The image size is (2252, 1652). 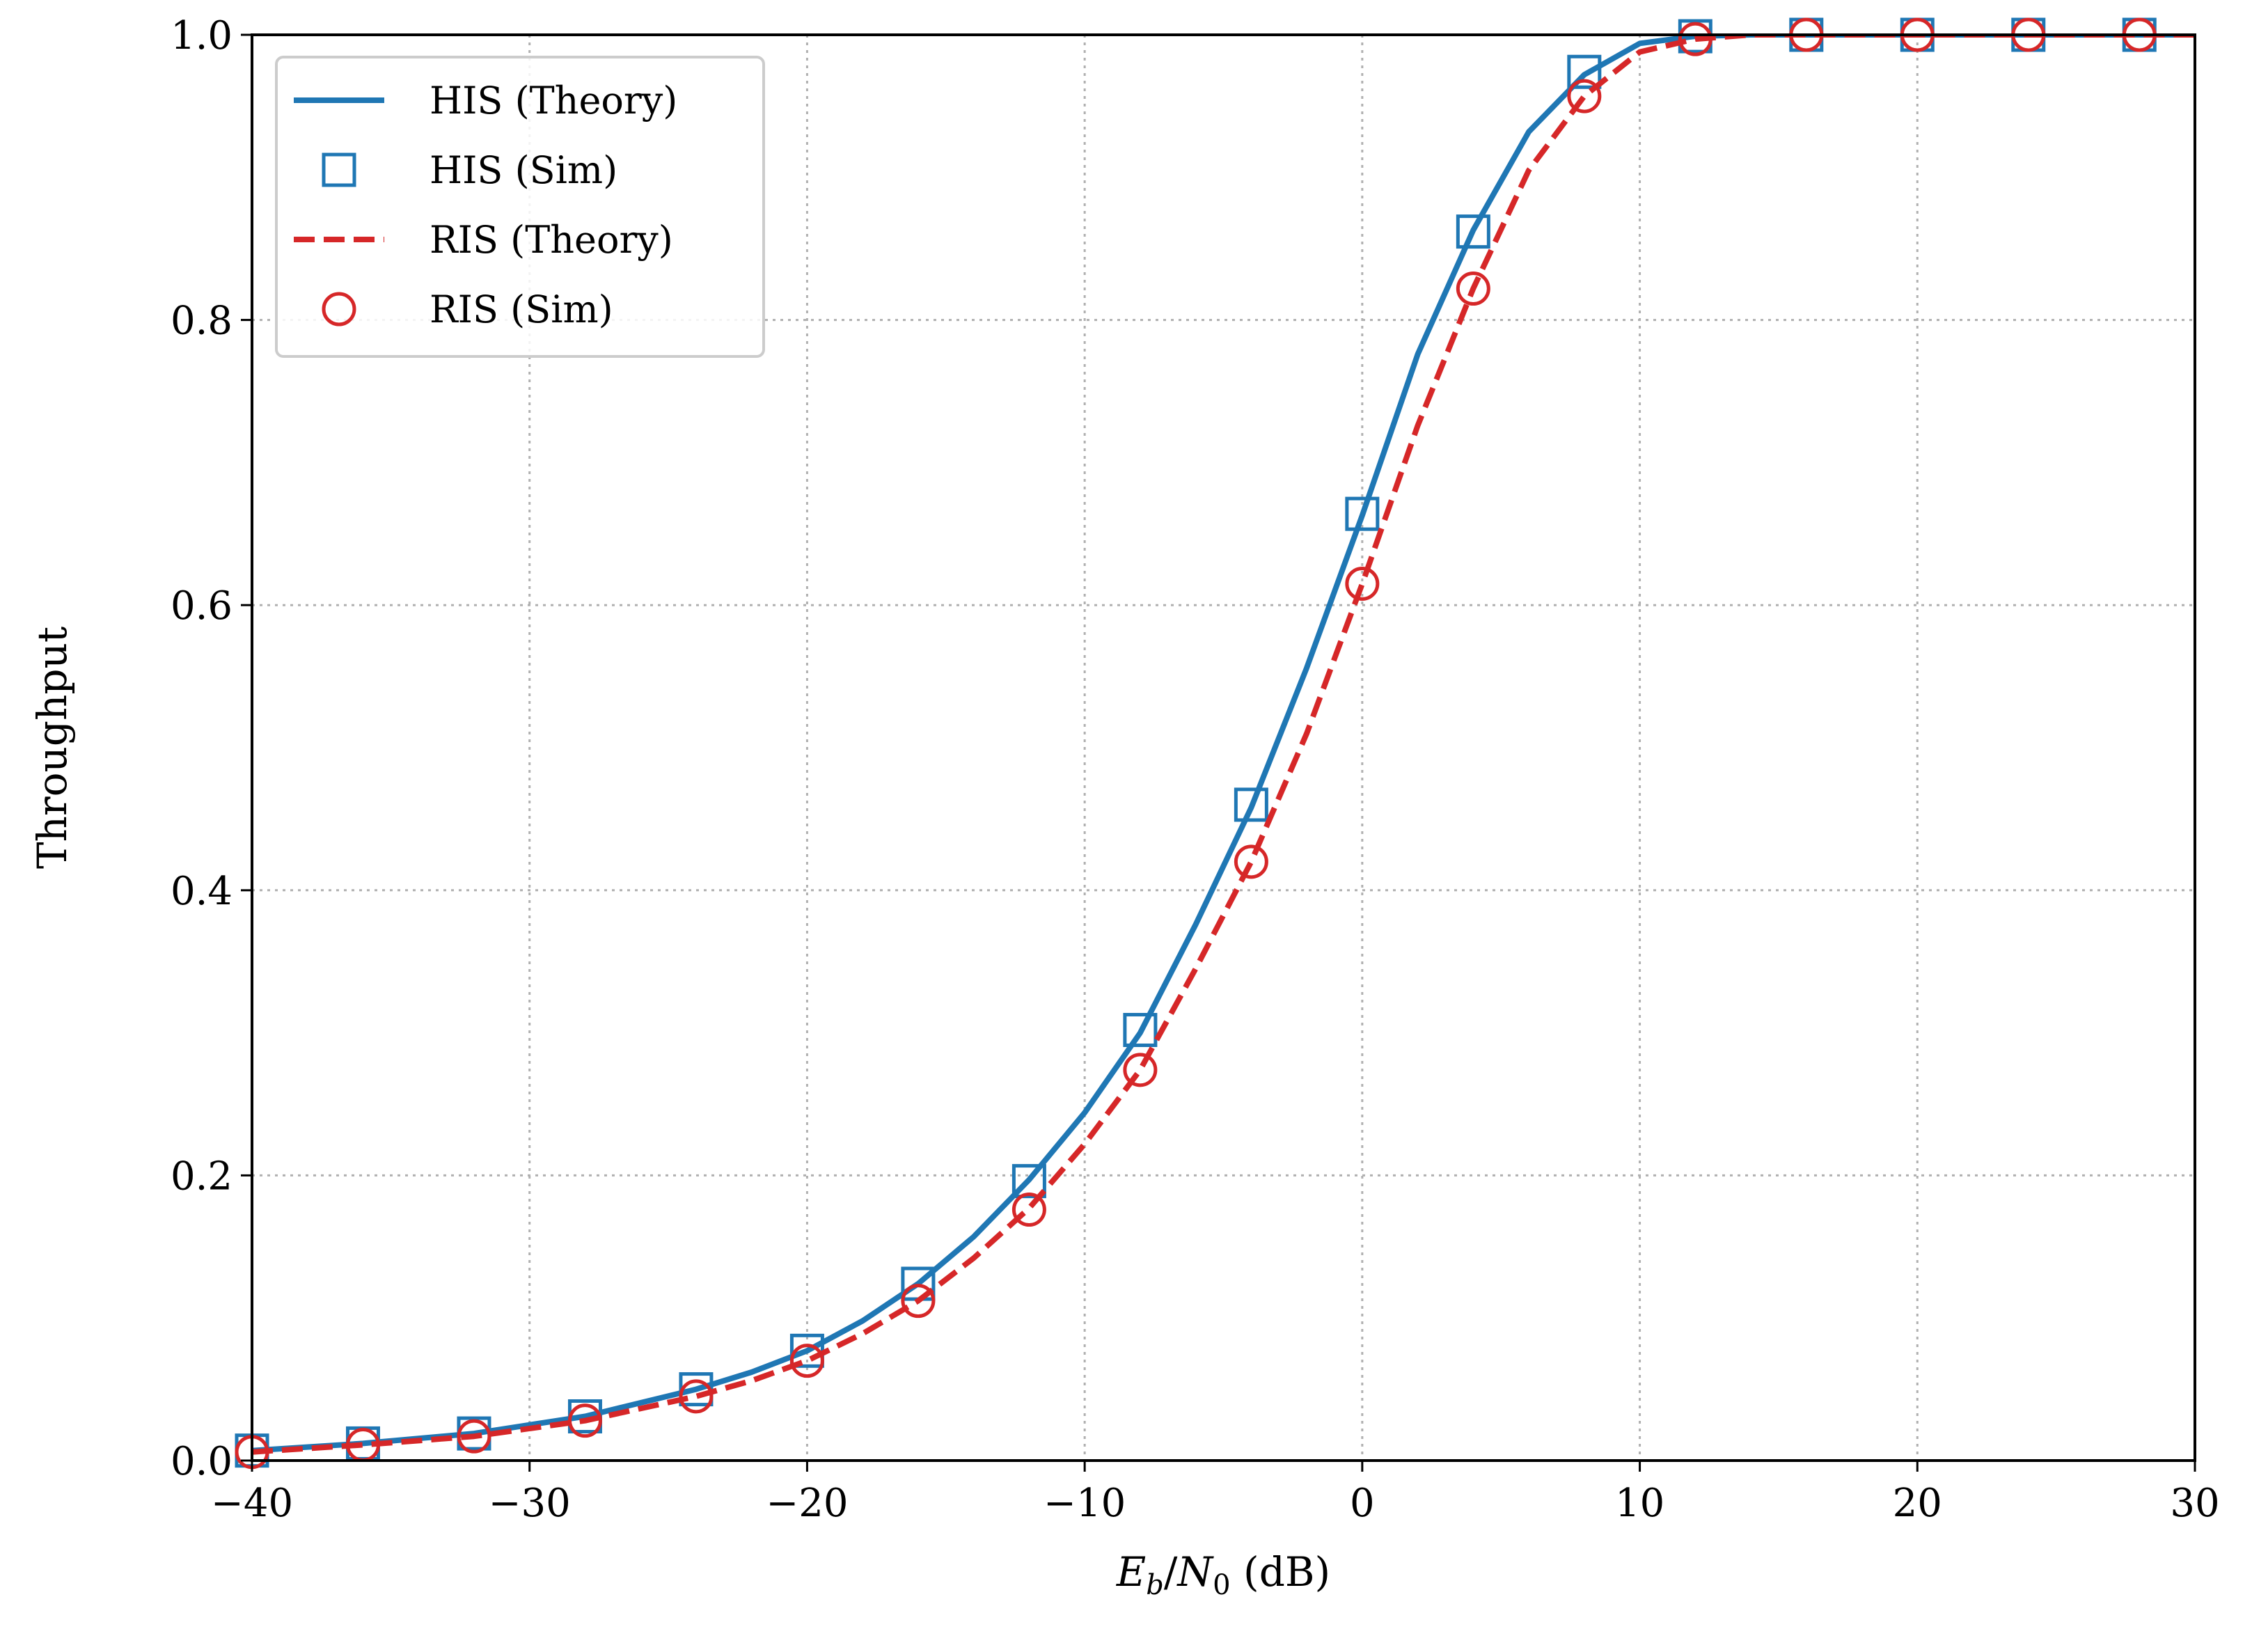 What do you see at coordinates (551, 240) in the screenshot?
I see `legend-label: RIS (Theory)` at bounding box center [551, 240].